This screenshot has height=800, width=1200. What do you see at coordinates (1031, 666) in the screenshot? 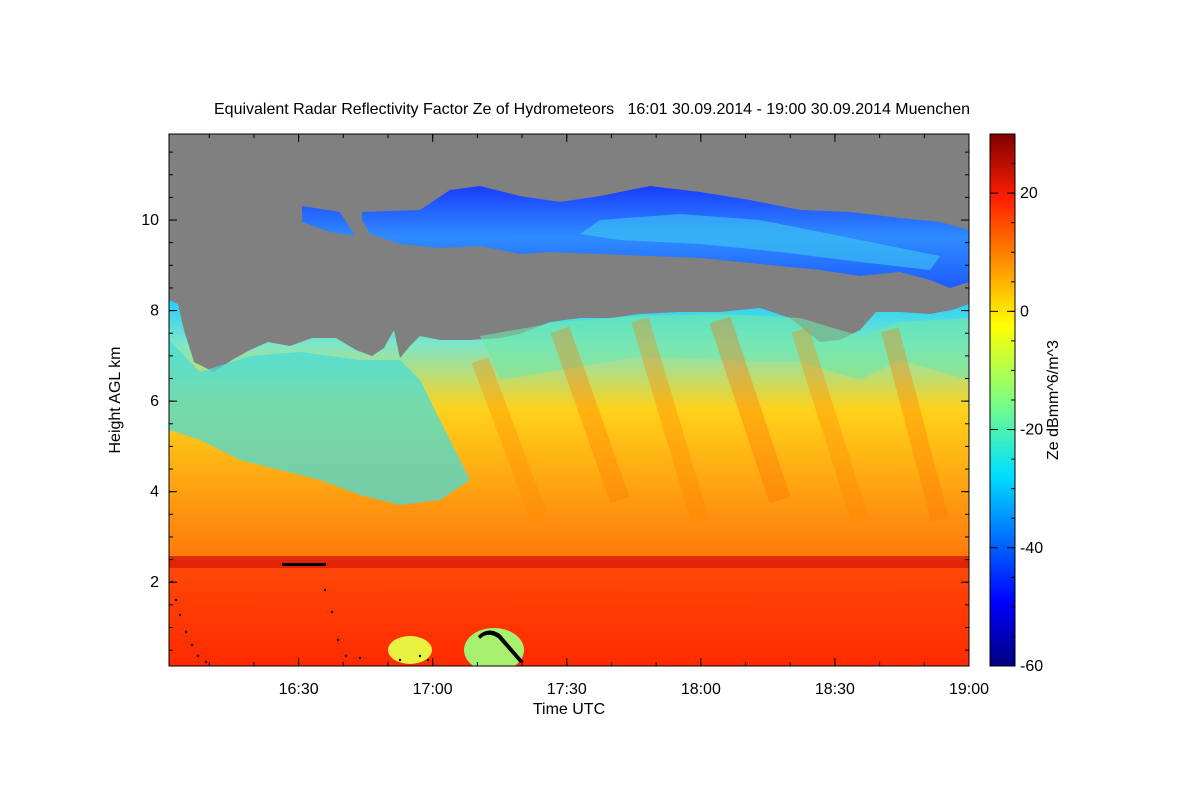
I see `colorbar-tick-label: -60` at bounding box center [1031, 666].